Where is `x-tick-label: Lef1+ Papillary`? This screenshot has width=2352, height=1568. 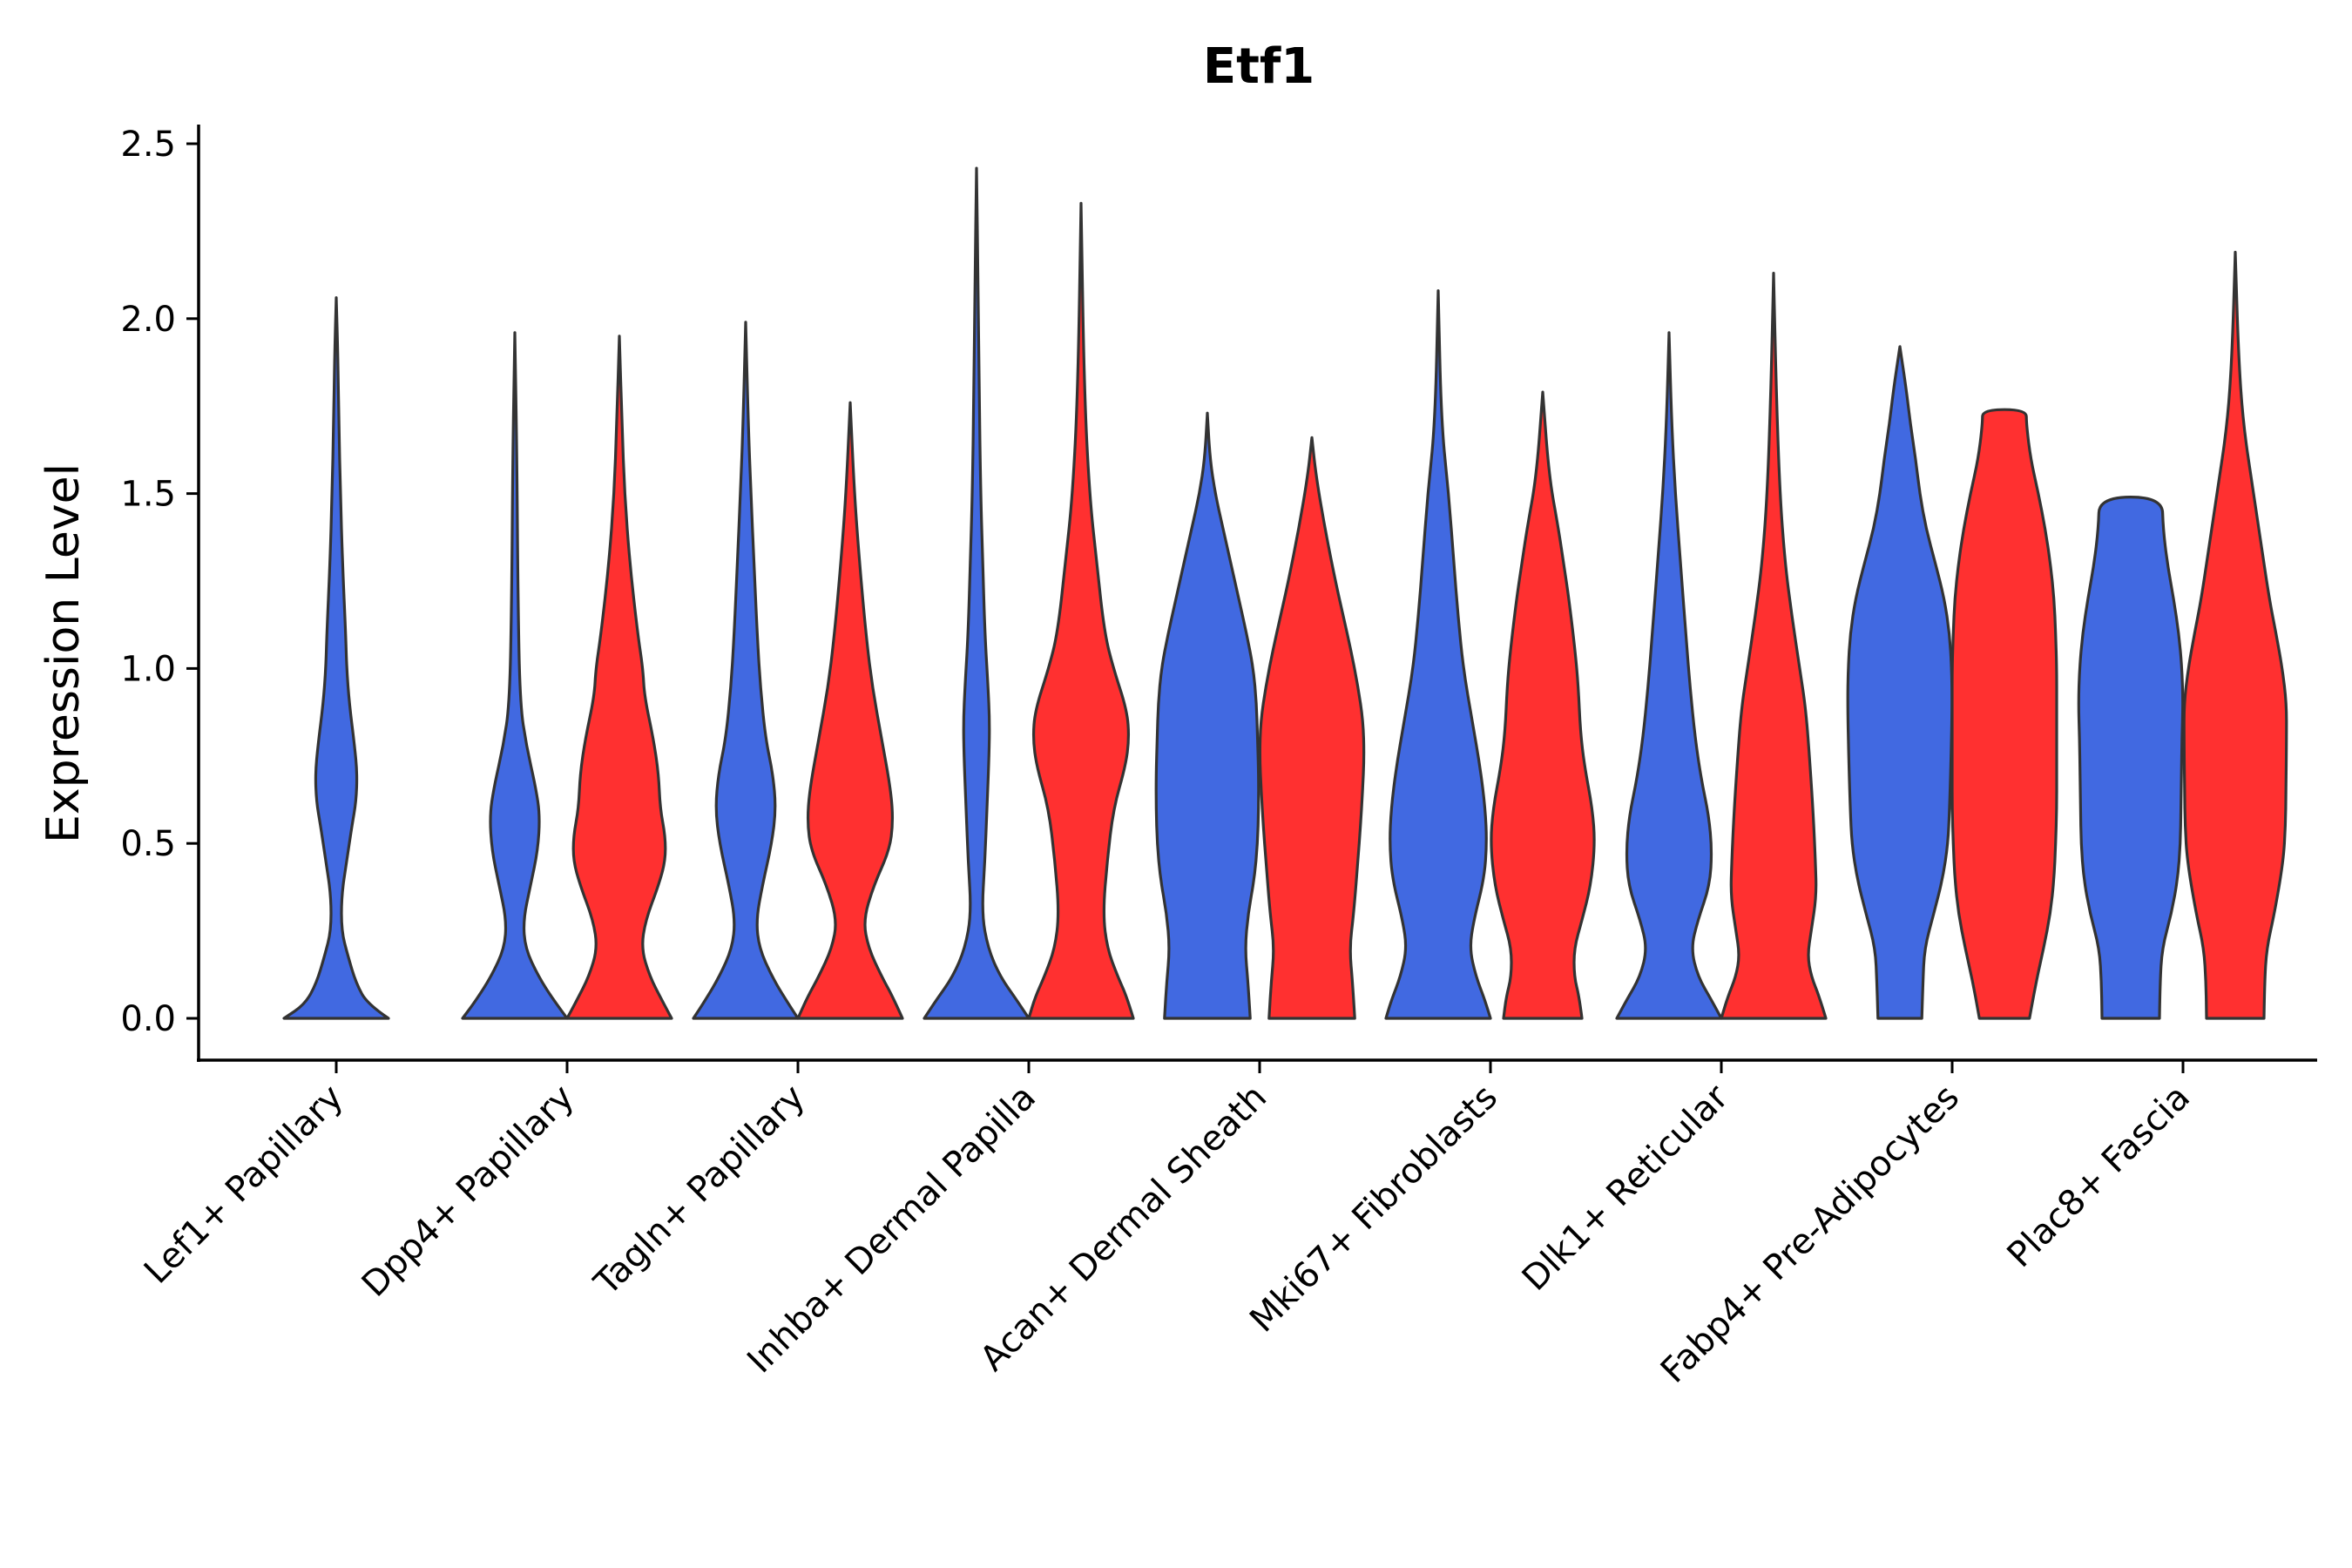 x-tick-label: Lef1+ Papillary is located at coordinates (244, 1185).